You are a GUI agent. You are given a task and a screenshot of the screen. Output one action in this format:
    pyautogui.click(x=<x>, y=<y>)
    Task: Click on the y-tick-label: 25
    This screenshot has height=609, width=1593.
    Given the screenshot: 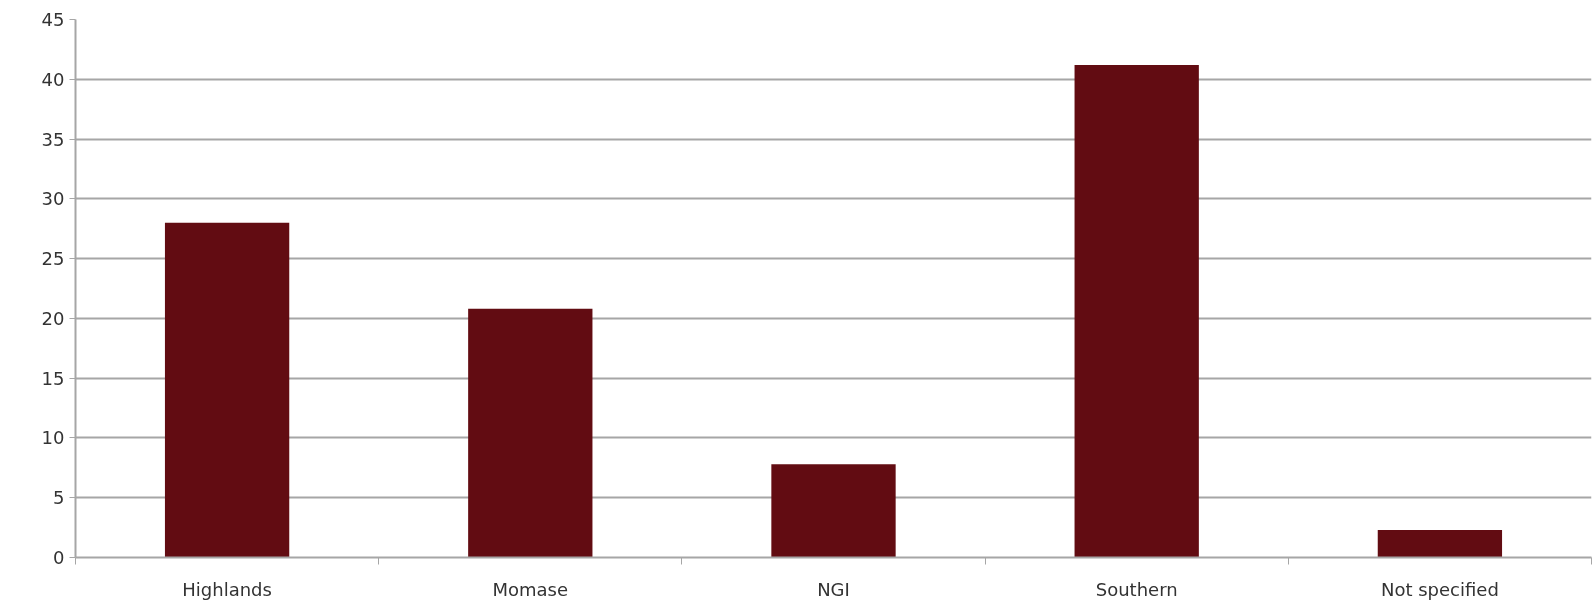 What is the action you would take?
    pyautogui.click(x=53, y=259)
    